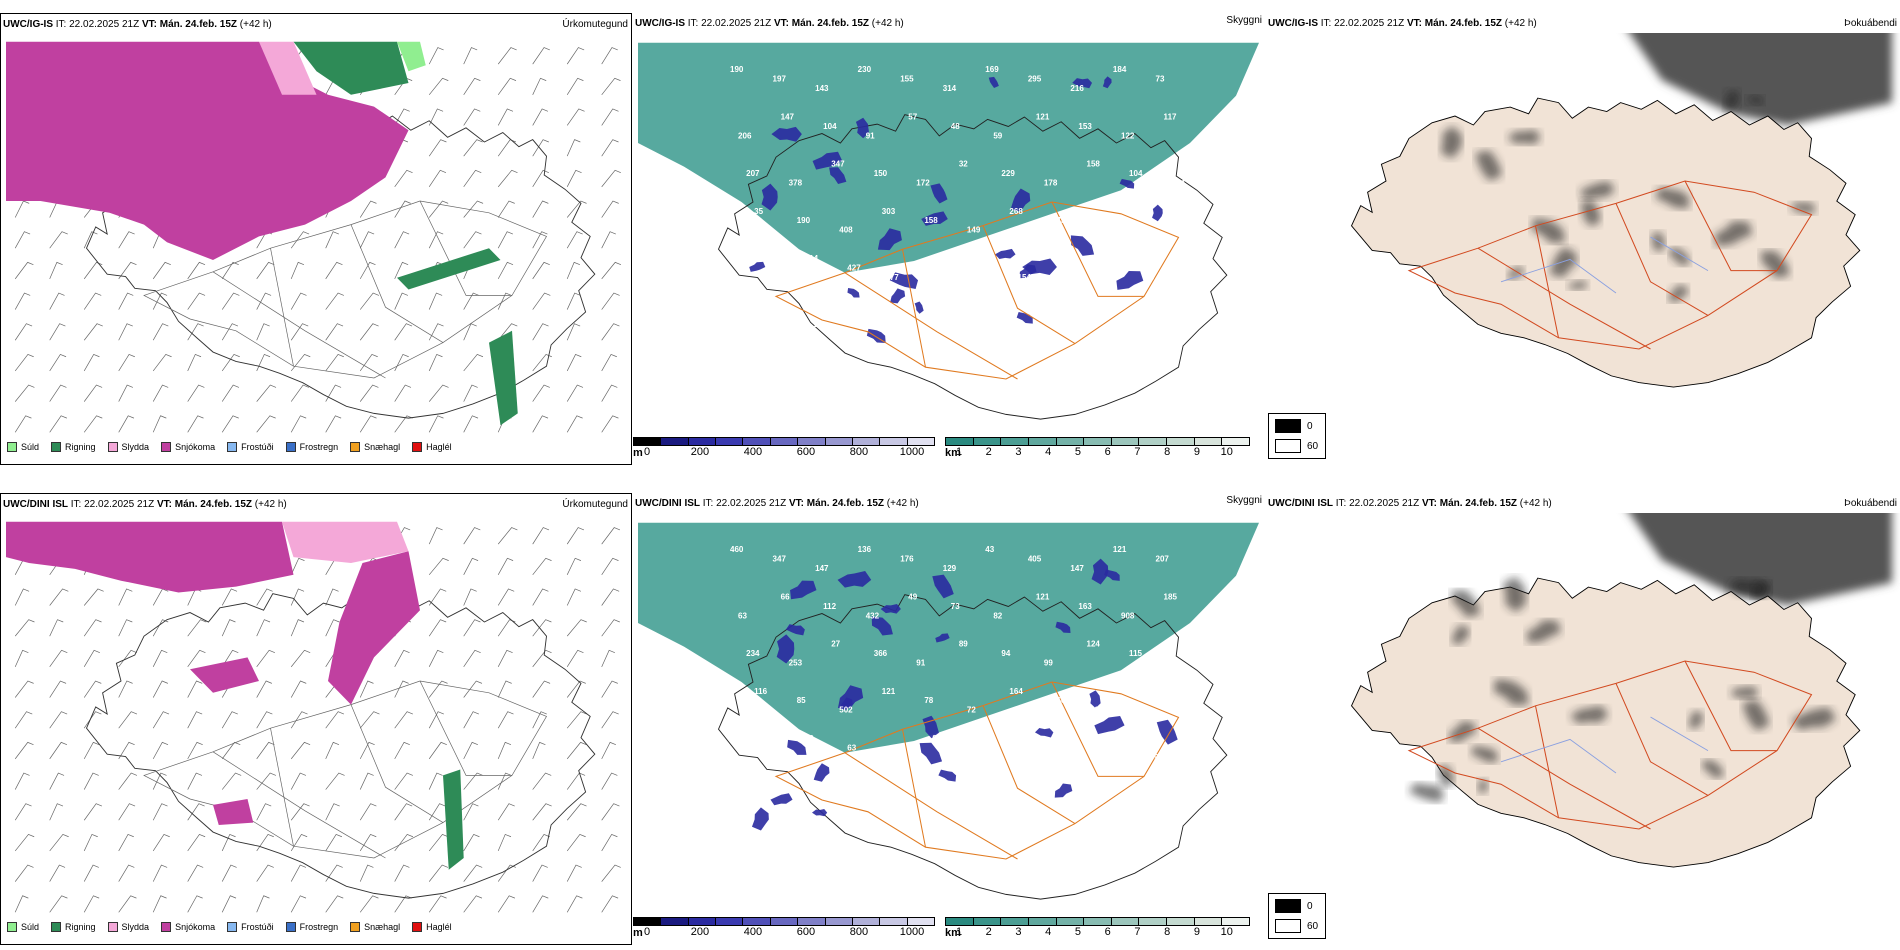 Image resolution: width=1900 pixels, height=950 pixels. Describe the element at coordinates (1107, 267) in the screenshot. I see `cloud-base-label: 81` at that location.